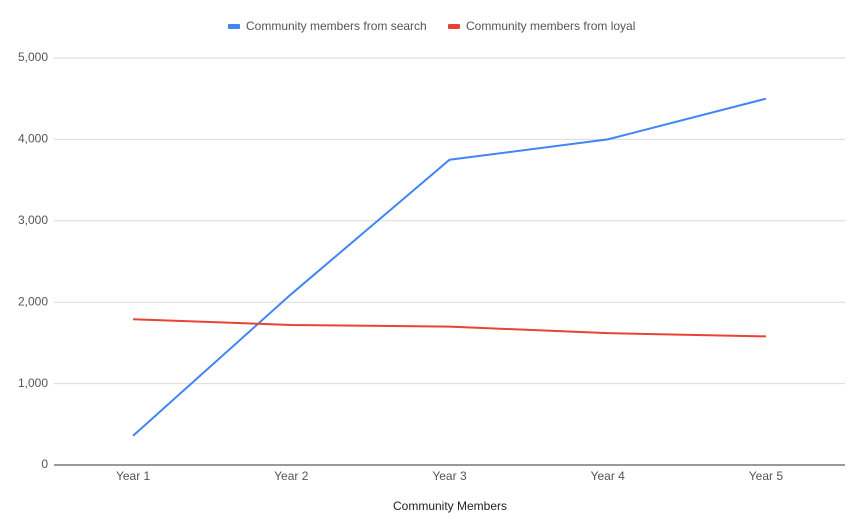  Describe the element at coordinates (449, 328) in the screenshot. I see `series-line` at that location.